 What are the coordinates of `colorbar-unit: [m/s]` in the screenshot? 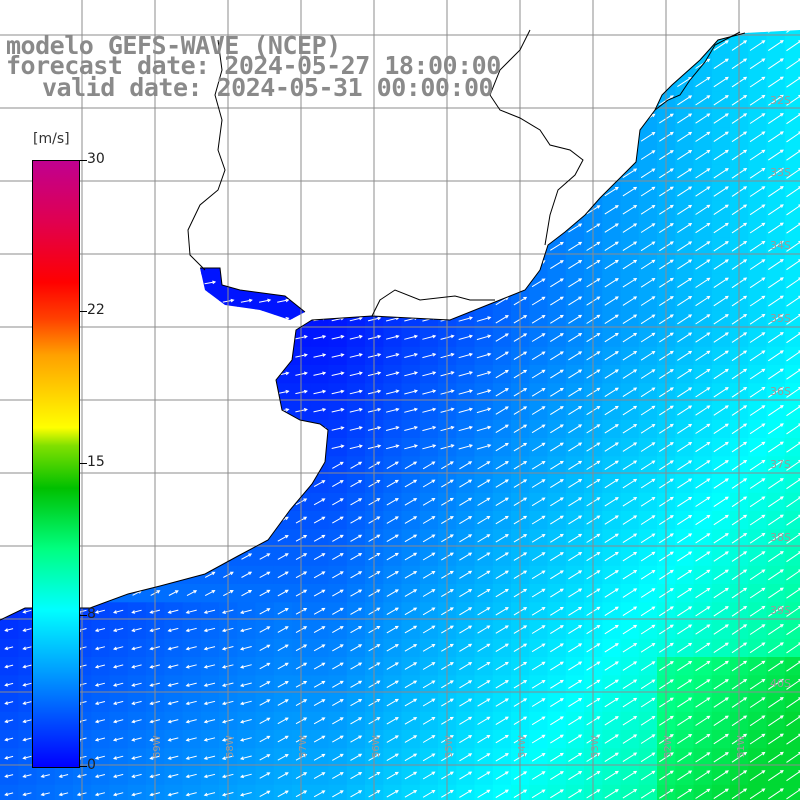 It's located at (51, 139).